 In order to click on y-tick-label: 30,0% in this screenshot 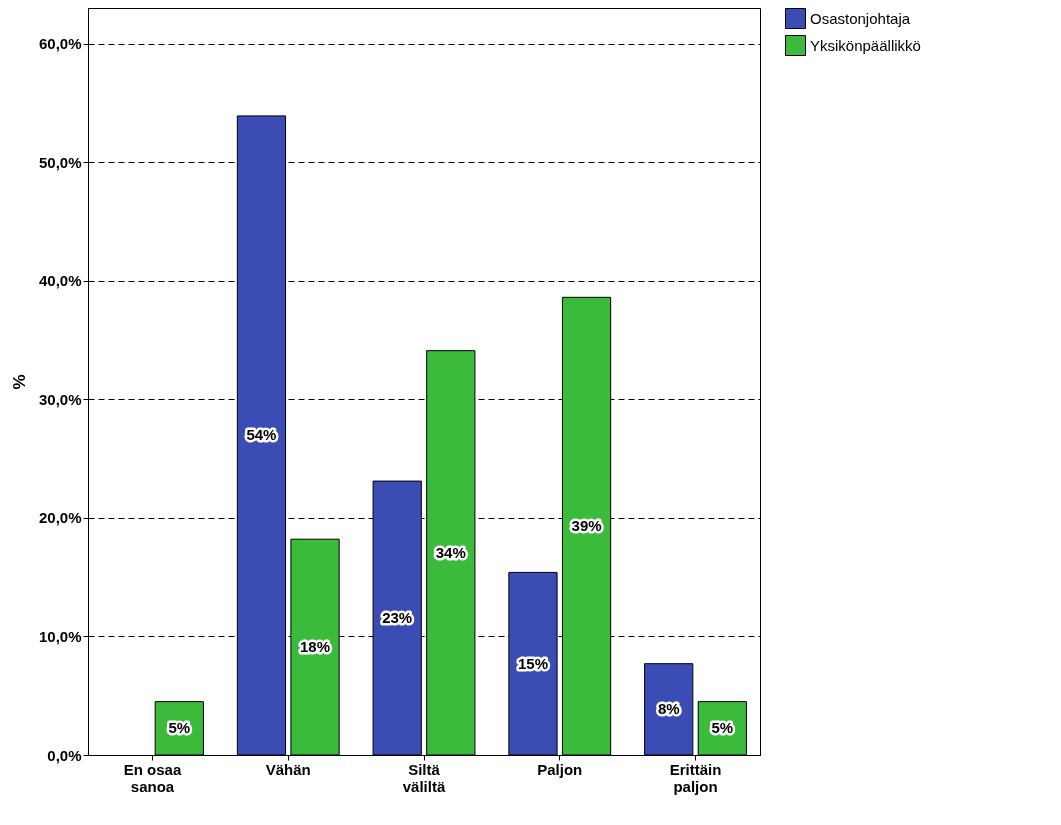, I will do `click(60, 399)`.